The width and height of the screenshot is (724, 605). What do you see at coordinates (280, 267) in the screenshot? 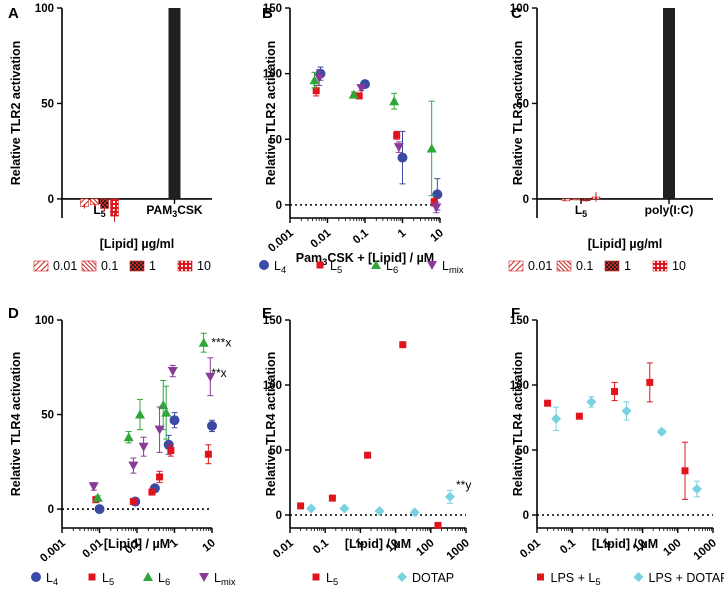
I see `legend-label: L4` at bounding box center [280, 267].